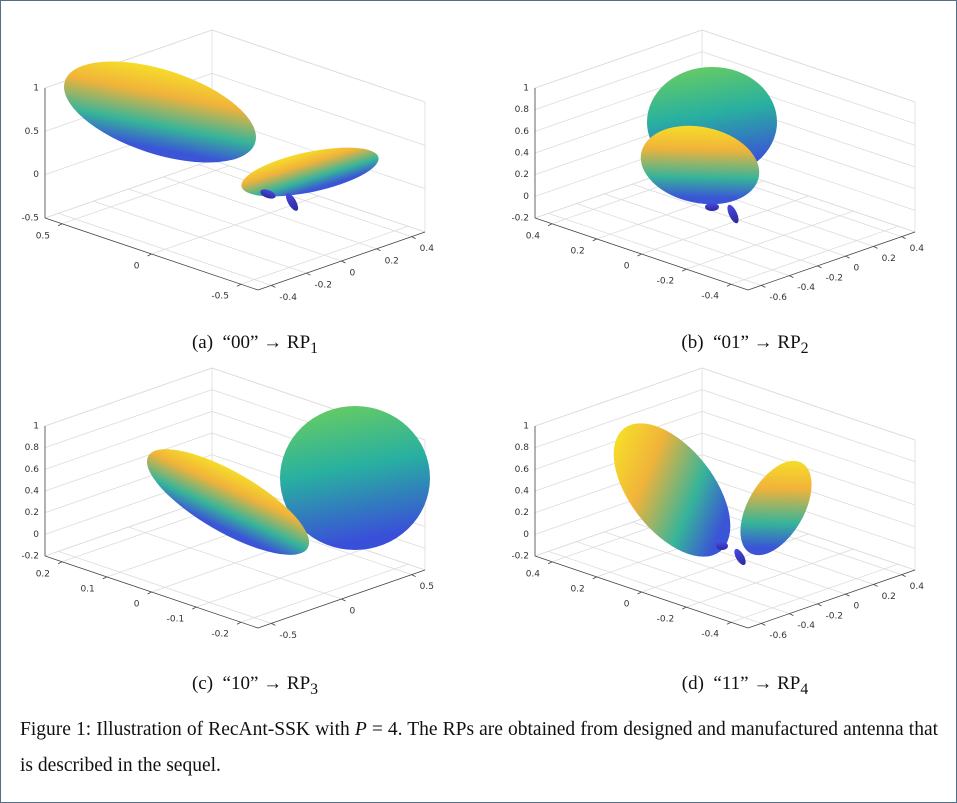  I want to click on caption-label: (d), so click(692, 683).